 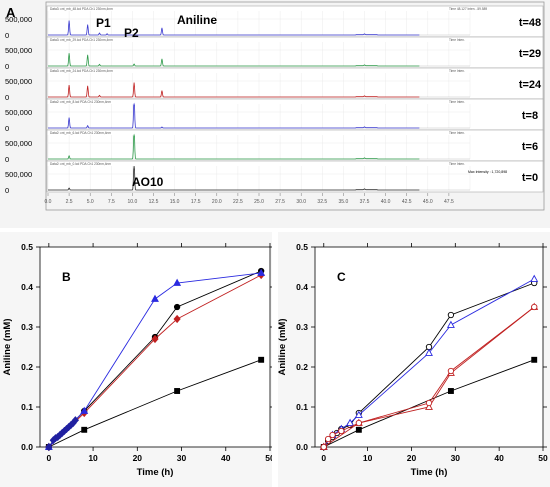 What do you see at coordinates (280, 202) in the screenshot?
I see `x-tick-label: 27.5` at bounding box center [280, 202].